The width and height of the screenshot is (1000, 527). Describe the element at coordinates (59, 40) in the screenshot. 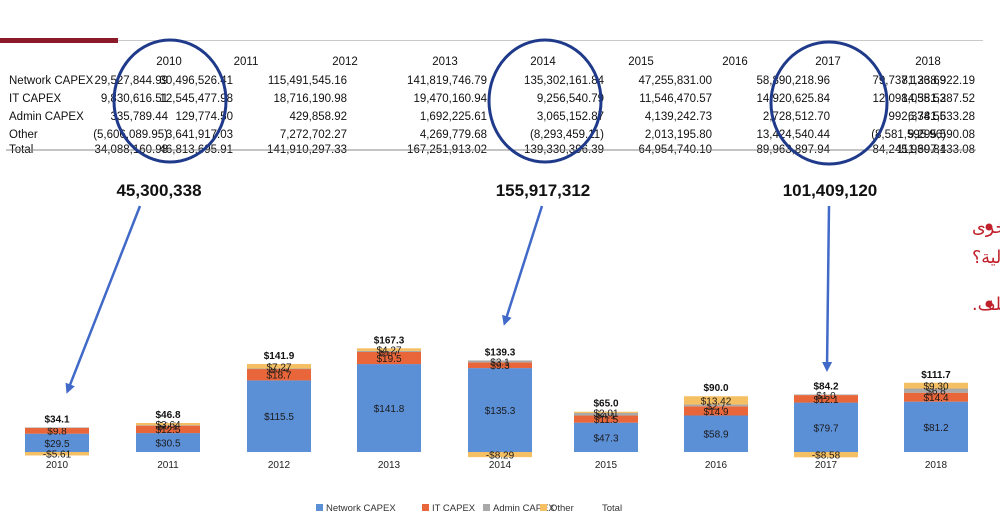

I see `accent-bar` at that location.